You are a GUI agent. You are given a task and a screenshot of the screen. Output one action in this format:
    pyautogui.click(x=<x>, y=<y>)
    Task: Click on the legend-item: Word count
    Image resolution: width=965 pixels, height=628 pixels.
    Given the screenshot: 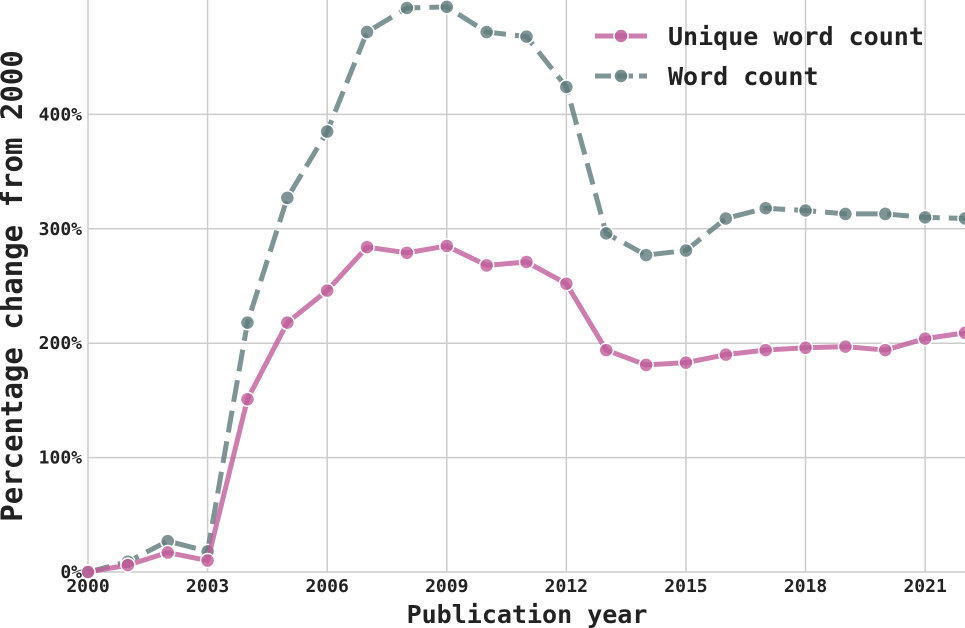 What is the action you would take?
    pyautogui.click(x=707, y=76)
    